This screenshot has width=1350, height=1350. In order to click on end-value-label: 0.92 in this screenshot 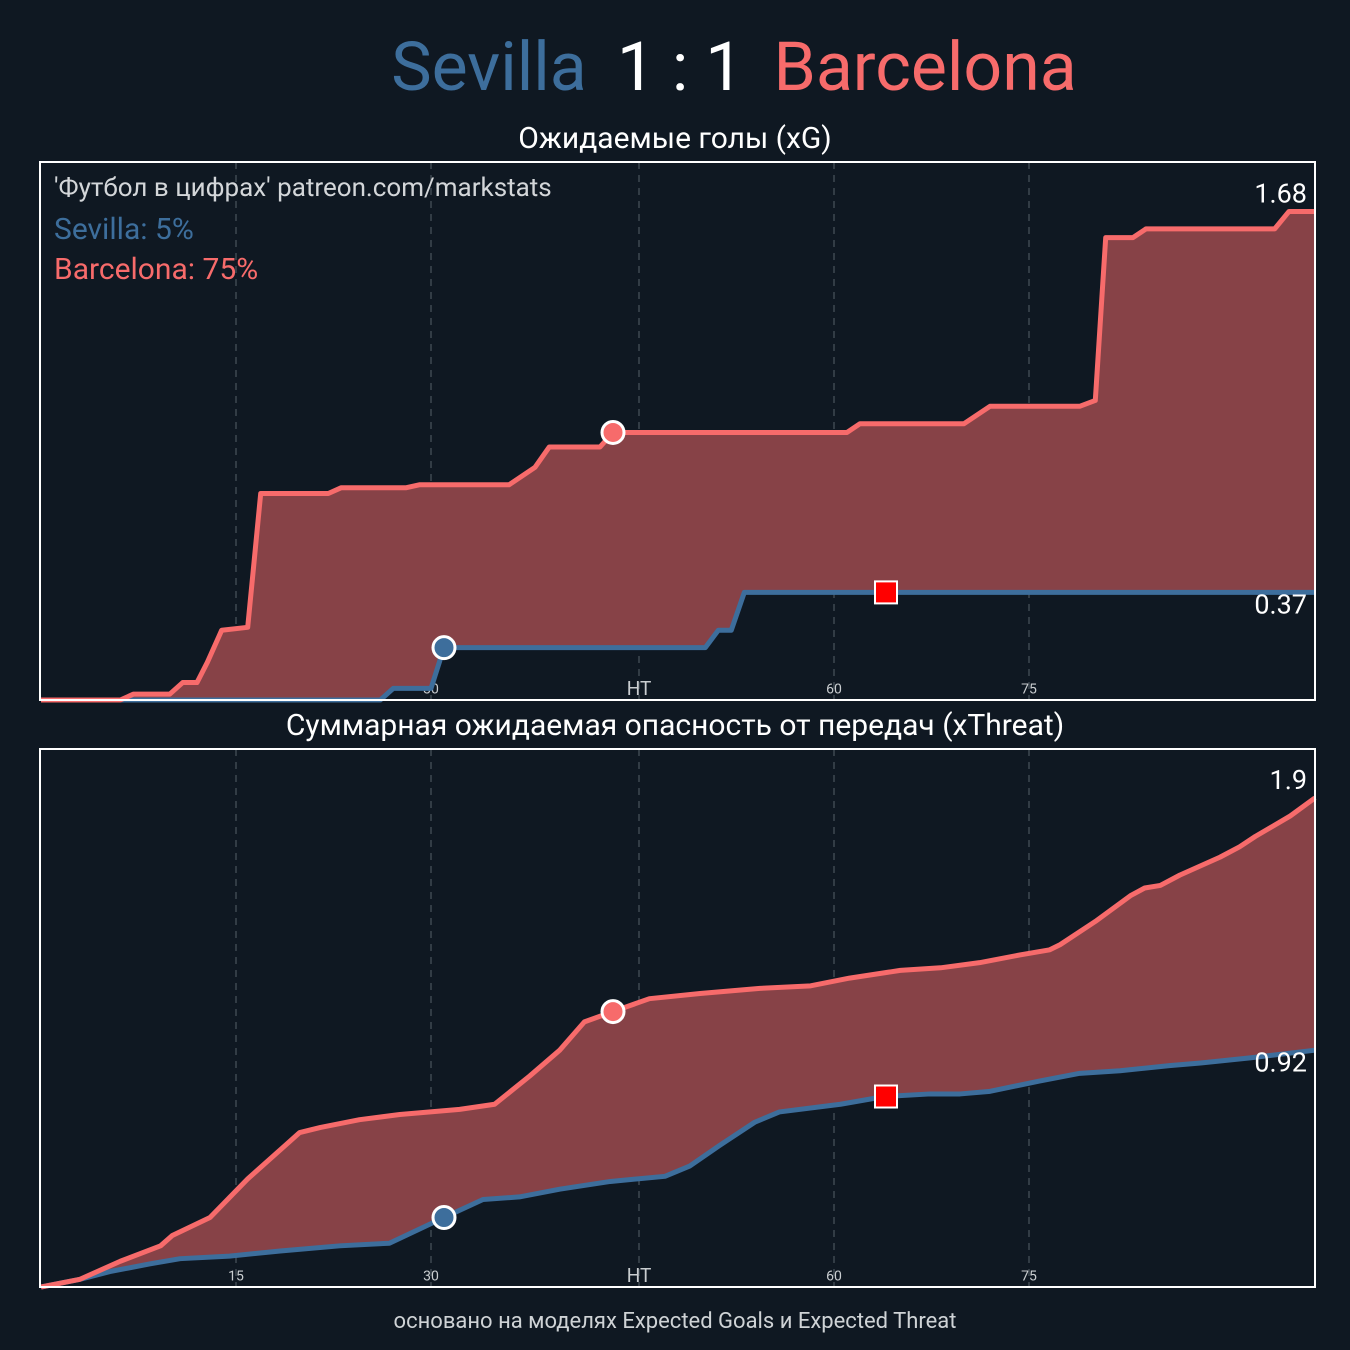, I will do `click(1280, 1062)`.